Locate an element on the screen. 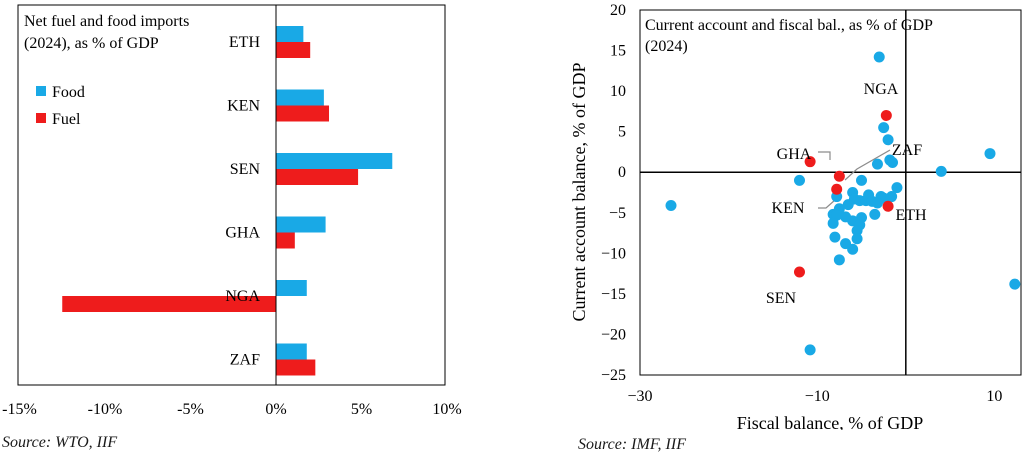 The width and height of the screenshot is (1033, 456). bar-chart-title-line-2: (2024), as % of GDP is located at coordinates (91, 43).